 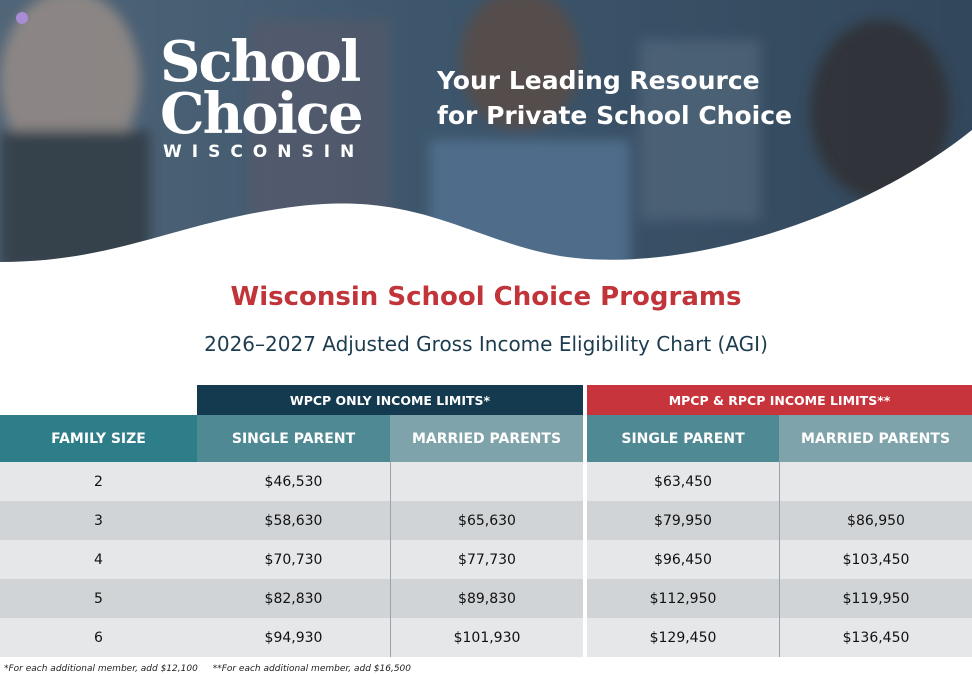 What do you see at coordinates (683, 559) in the screenshot?
I see `table-cell: $96,450` at bounding box center [683, 559].